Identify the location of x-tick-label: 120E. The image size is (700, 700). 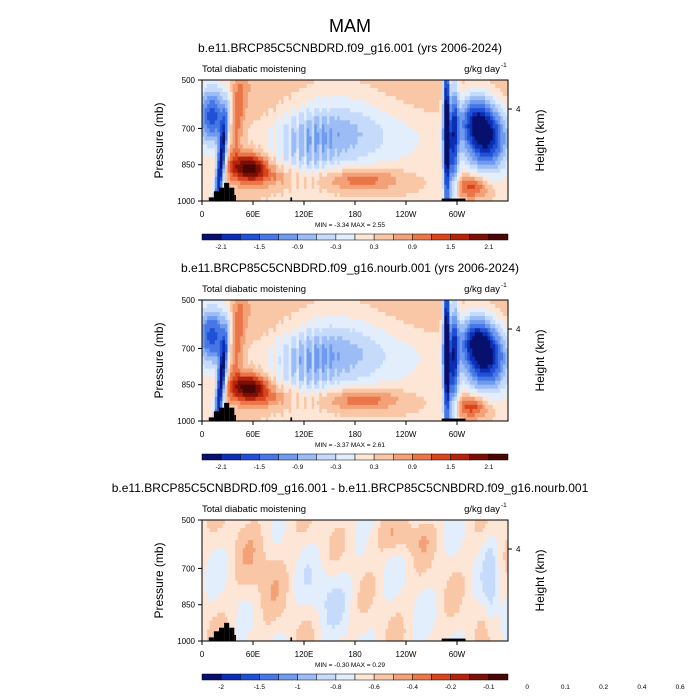
(304, 214).